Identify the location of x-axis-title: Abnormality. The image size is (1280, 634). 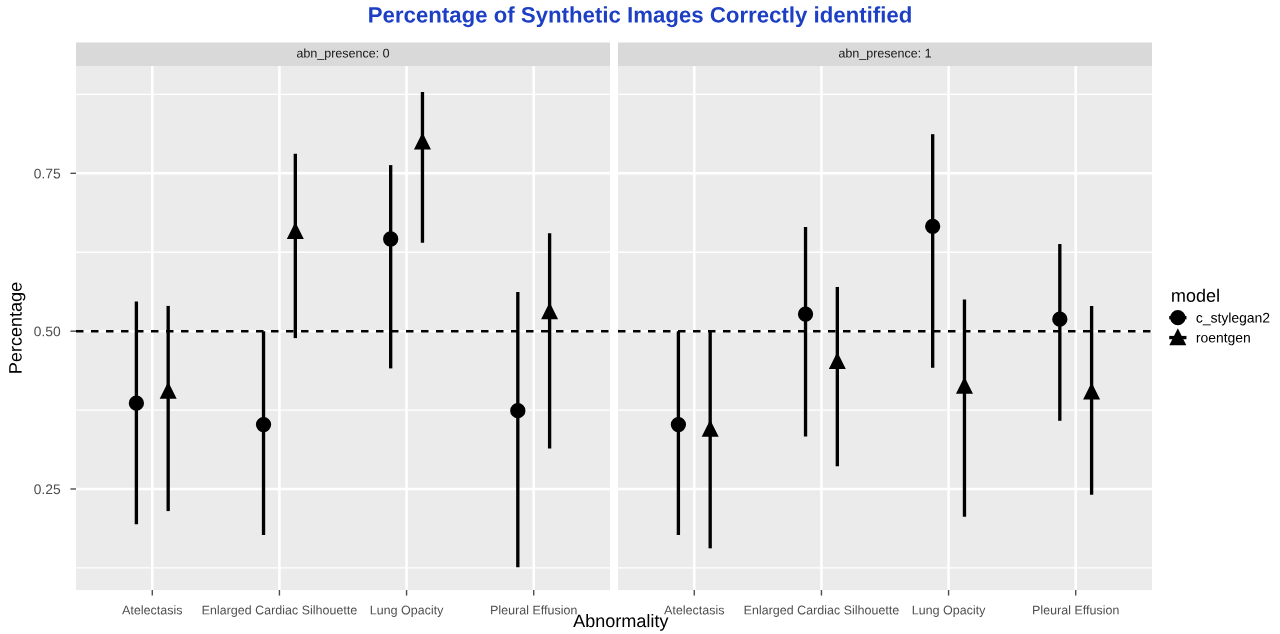
(621, 622).